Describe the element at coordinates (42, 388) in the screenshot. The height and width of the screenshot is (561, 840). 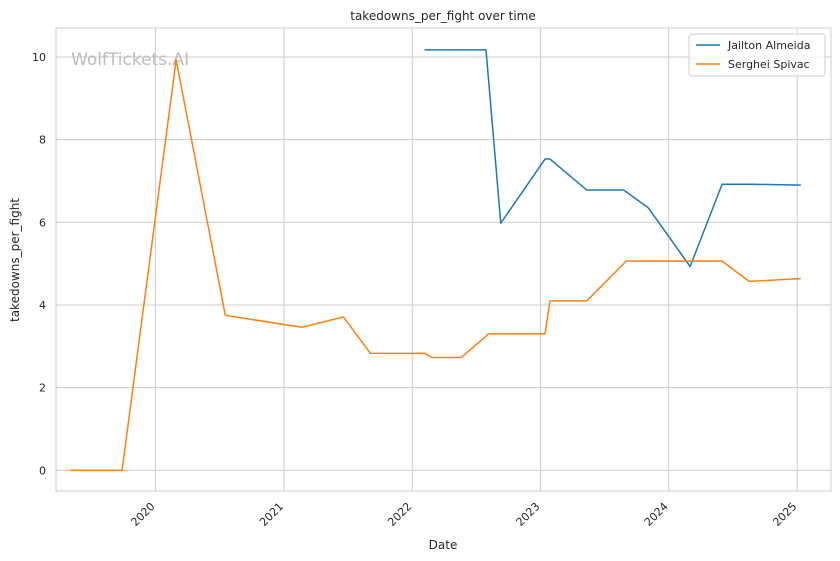
I see `y-tick-label: 2` at that location.